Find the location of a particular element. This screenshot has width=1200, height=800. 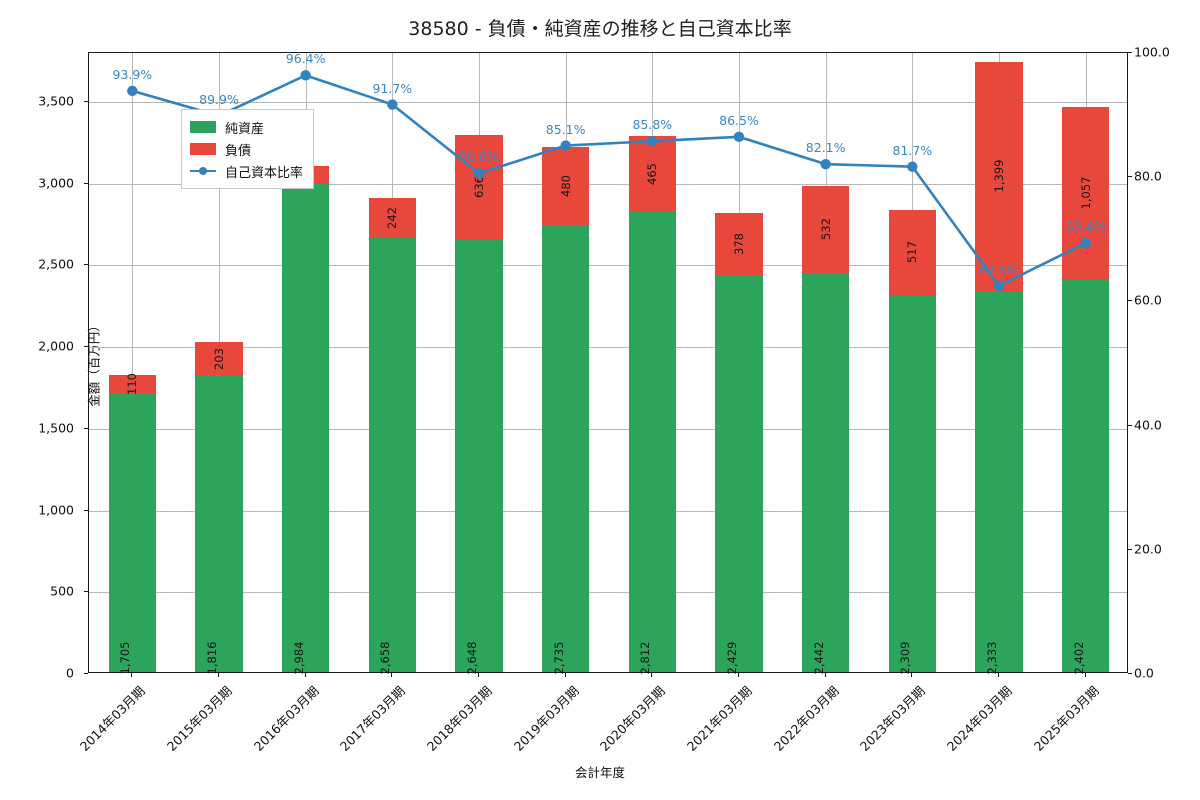

legend-item-equity: 純資産 is located at coordinates (246, 127).